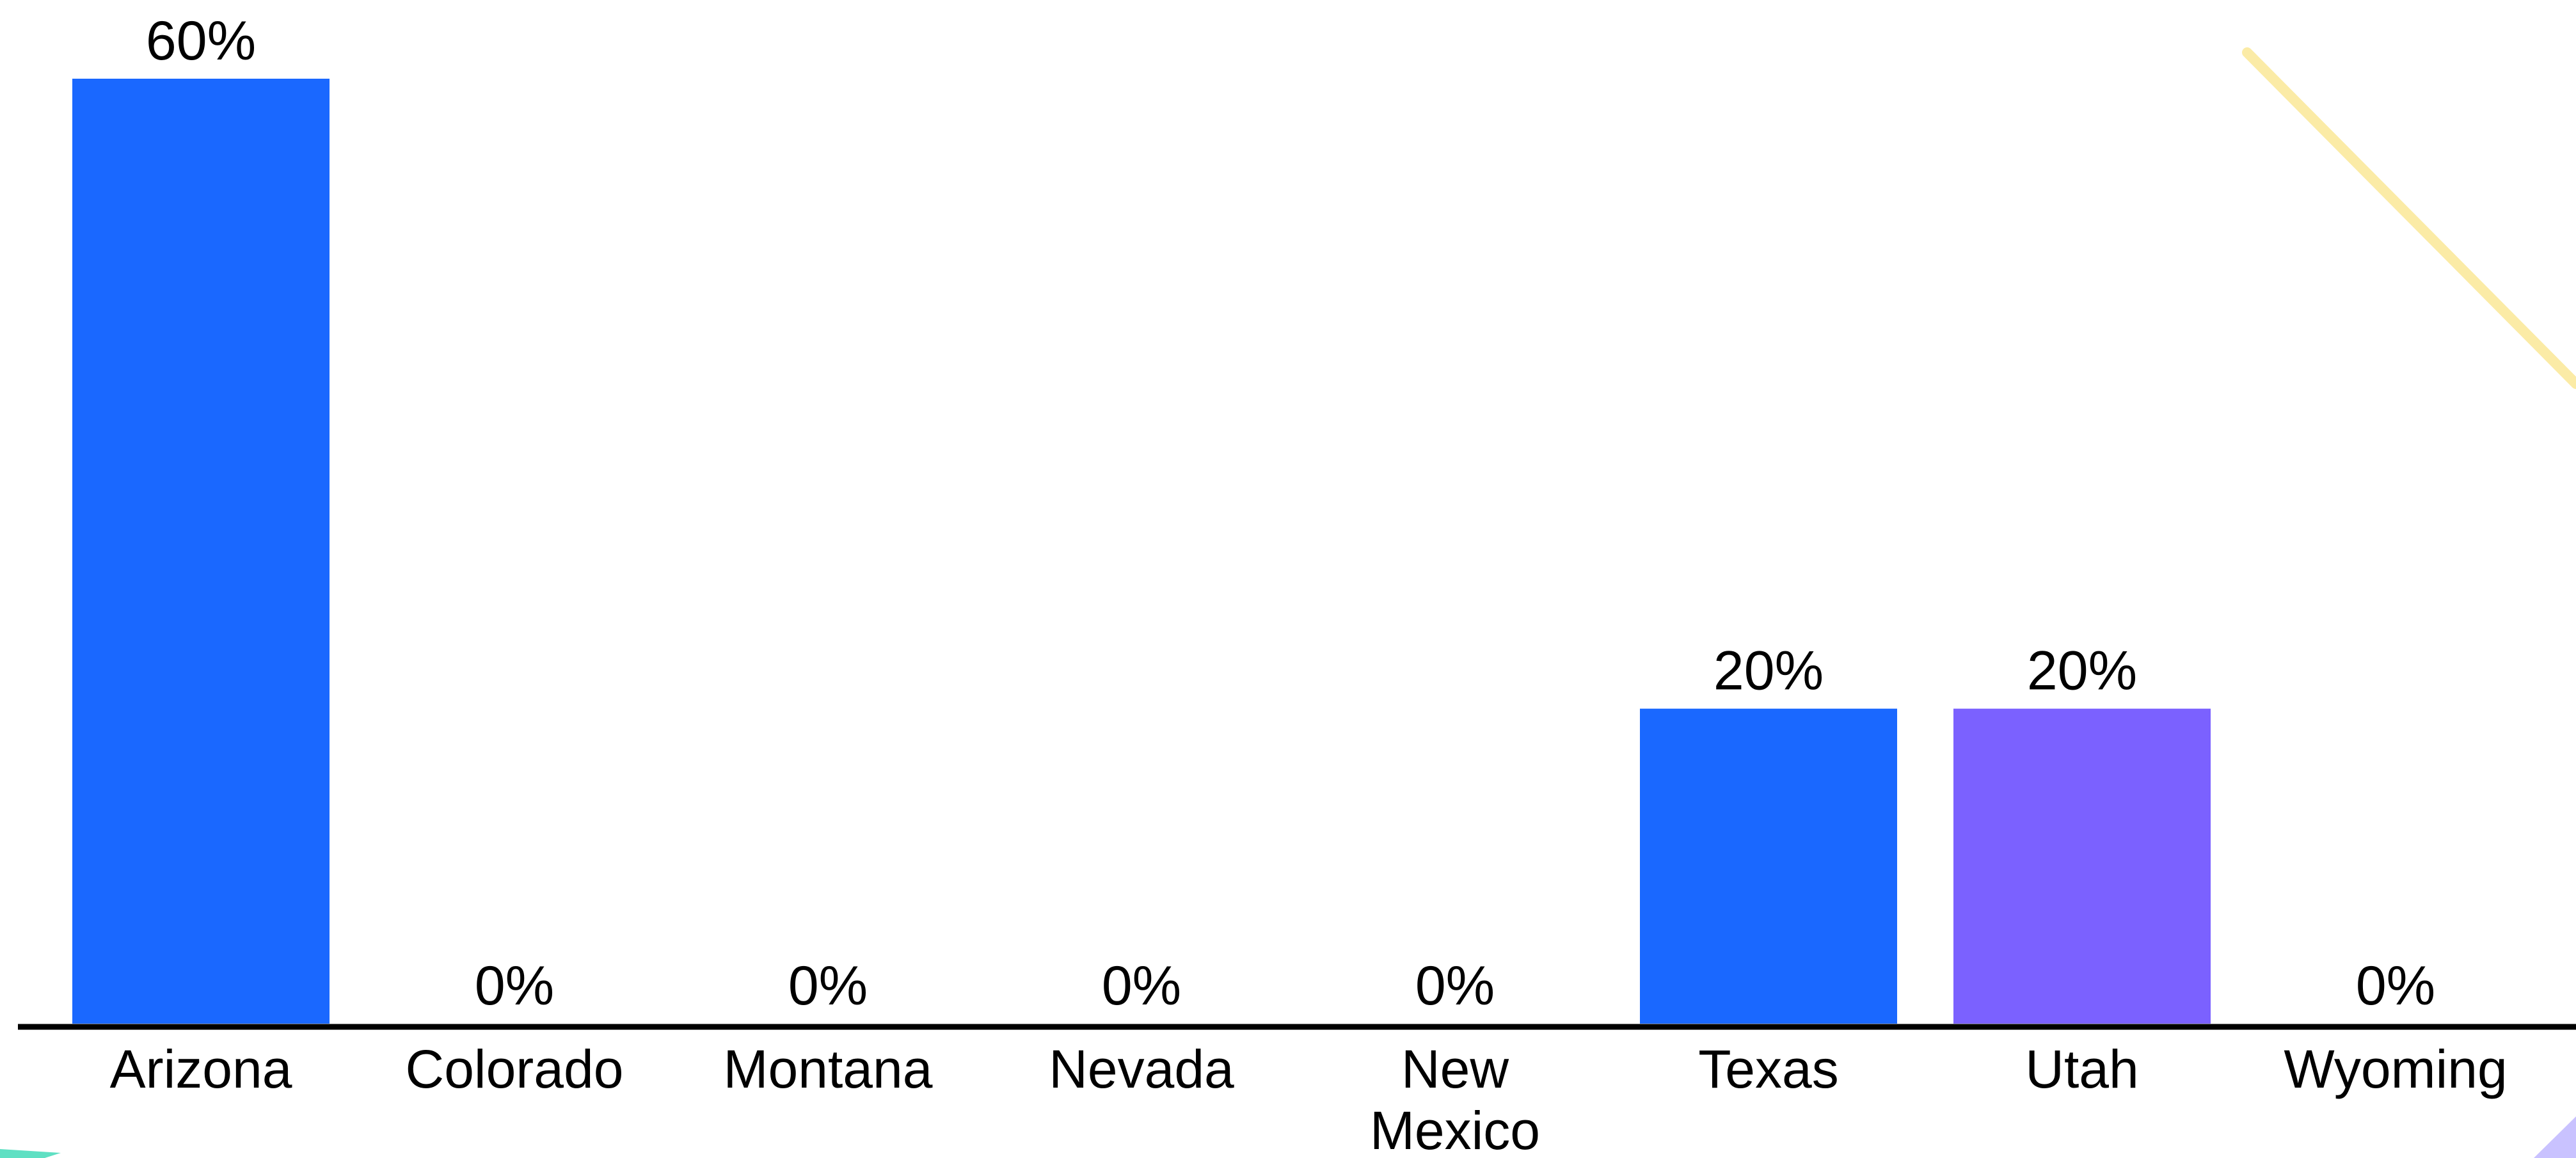  Describe the element at coordinates (515, 986) in the screenshot. I see `value-label-colorado: 0%` at that location.